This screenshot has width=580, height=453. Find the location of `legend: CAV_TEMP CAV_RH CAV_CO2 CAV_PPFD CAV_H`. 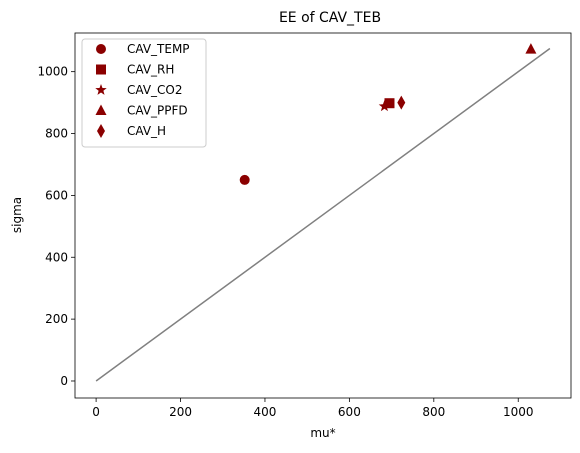

legend: CAV_TEMP CAV_RH CAV_CO2 CAV_PPFD CAV_H is located at coordinates (144, 93).